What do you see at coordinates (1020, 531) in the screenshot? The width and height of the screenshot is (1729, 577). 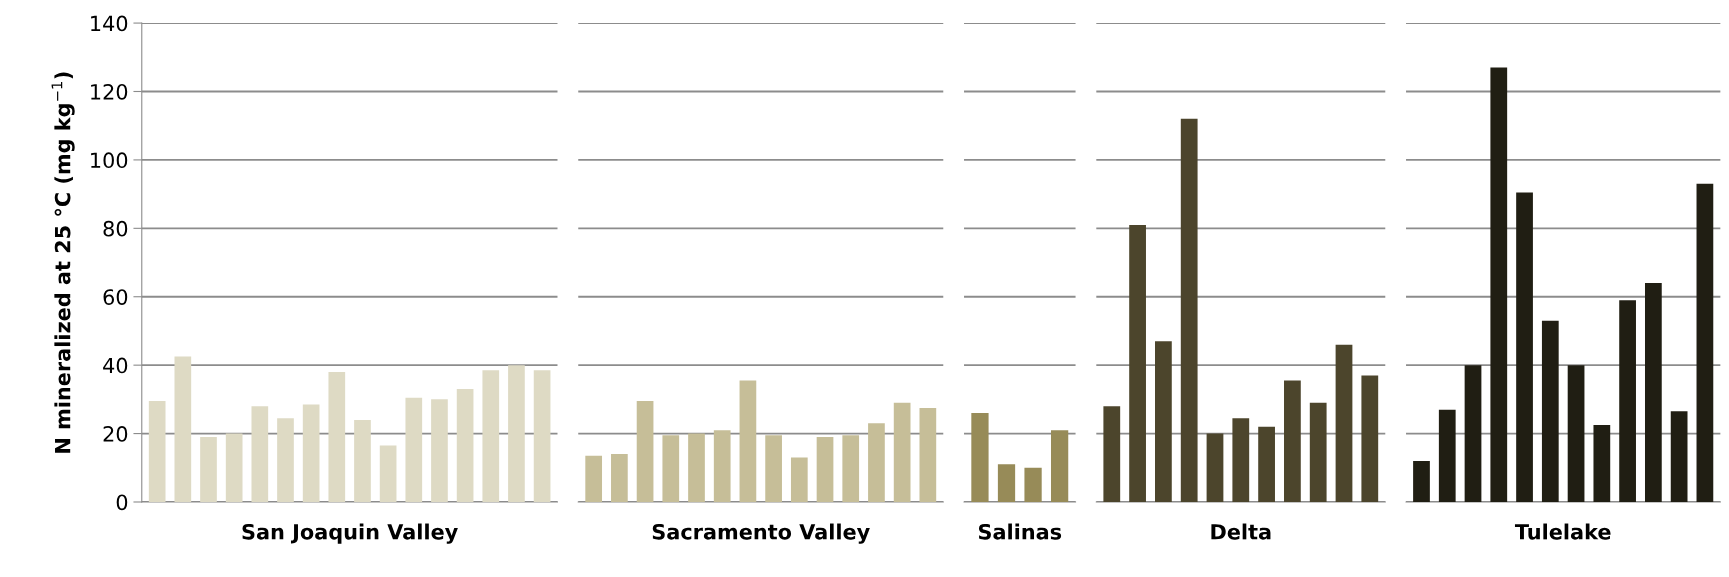 I see `x-axis-title: Salinas` at bounding box center [1020, 531].